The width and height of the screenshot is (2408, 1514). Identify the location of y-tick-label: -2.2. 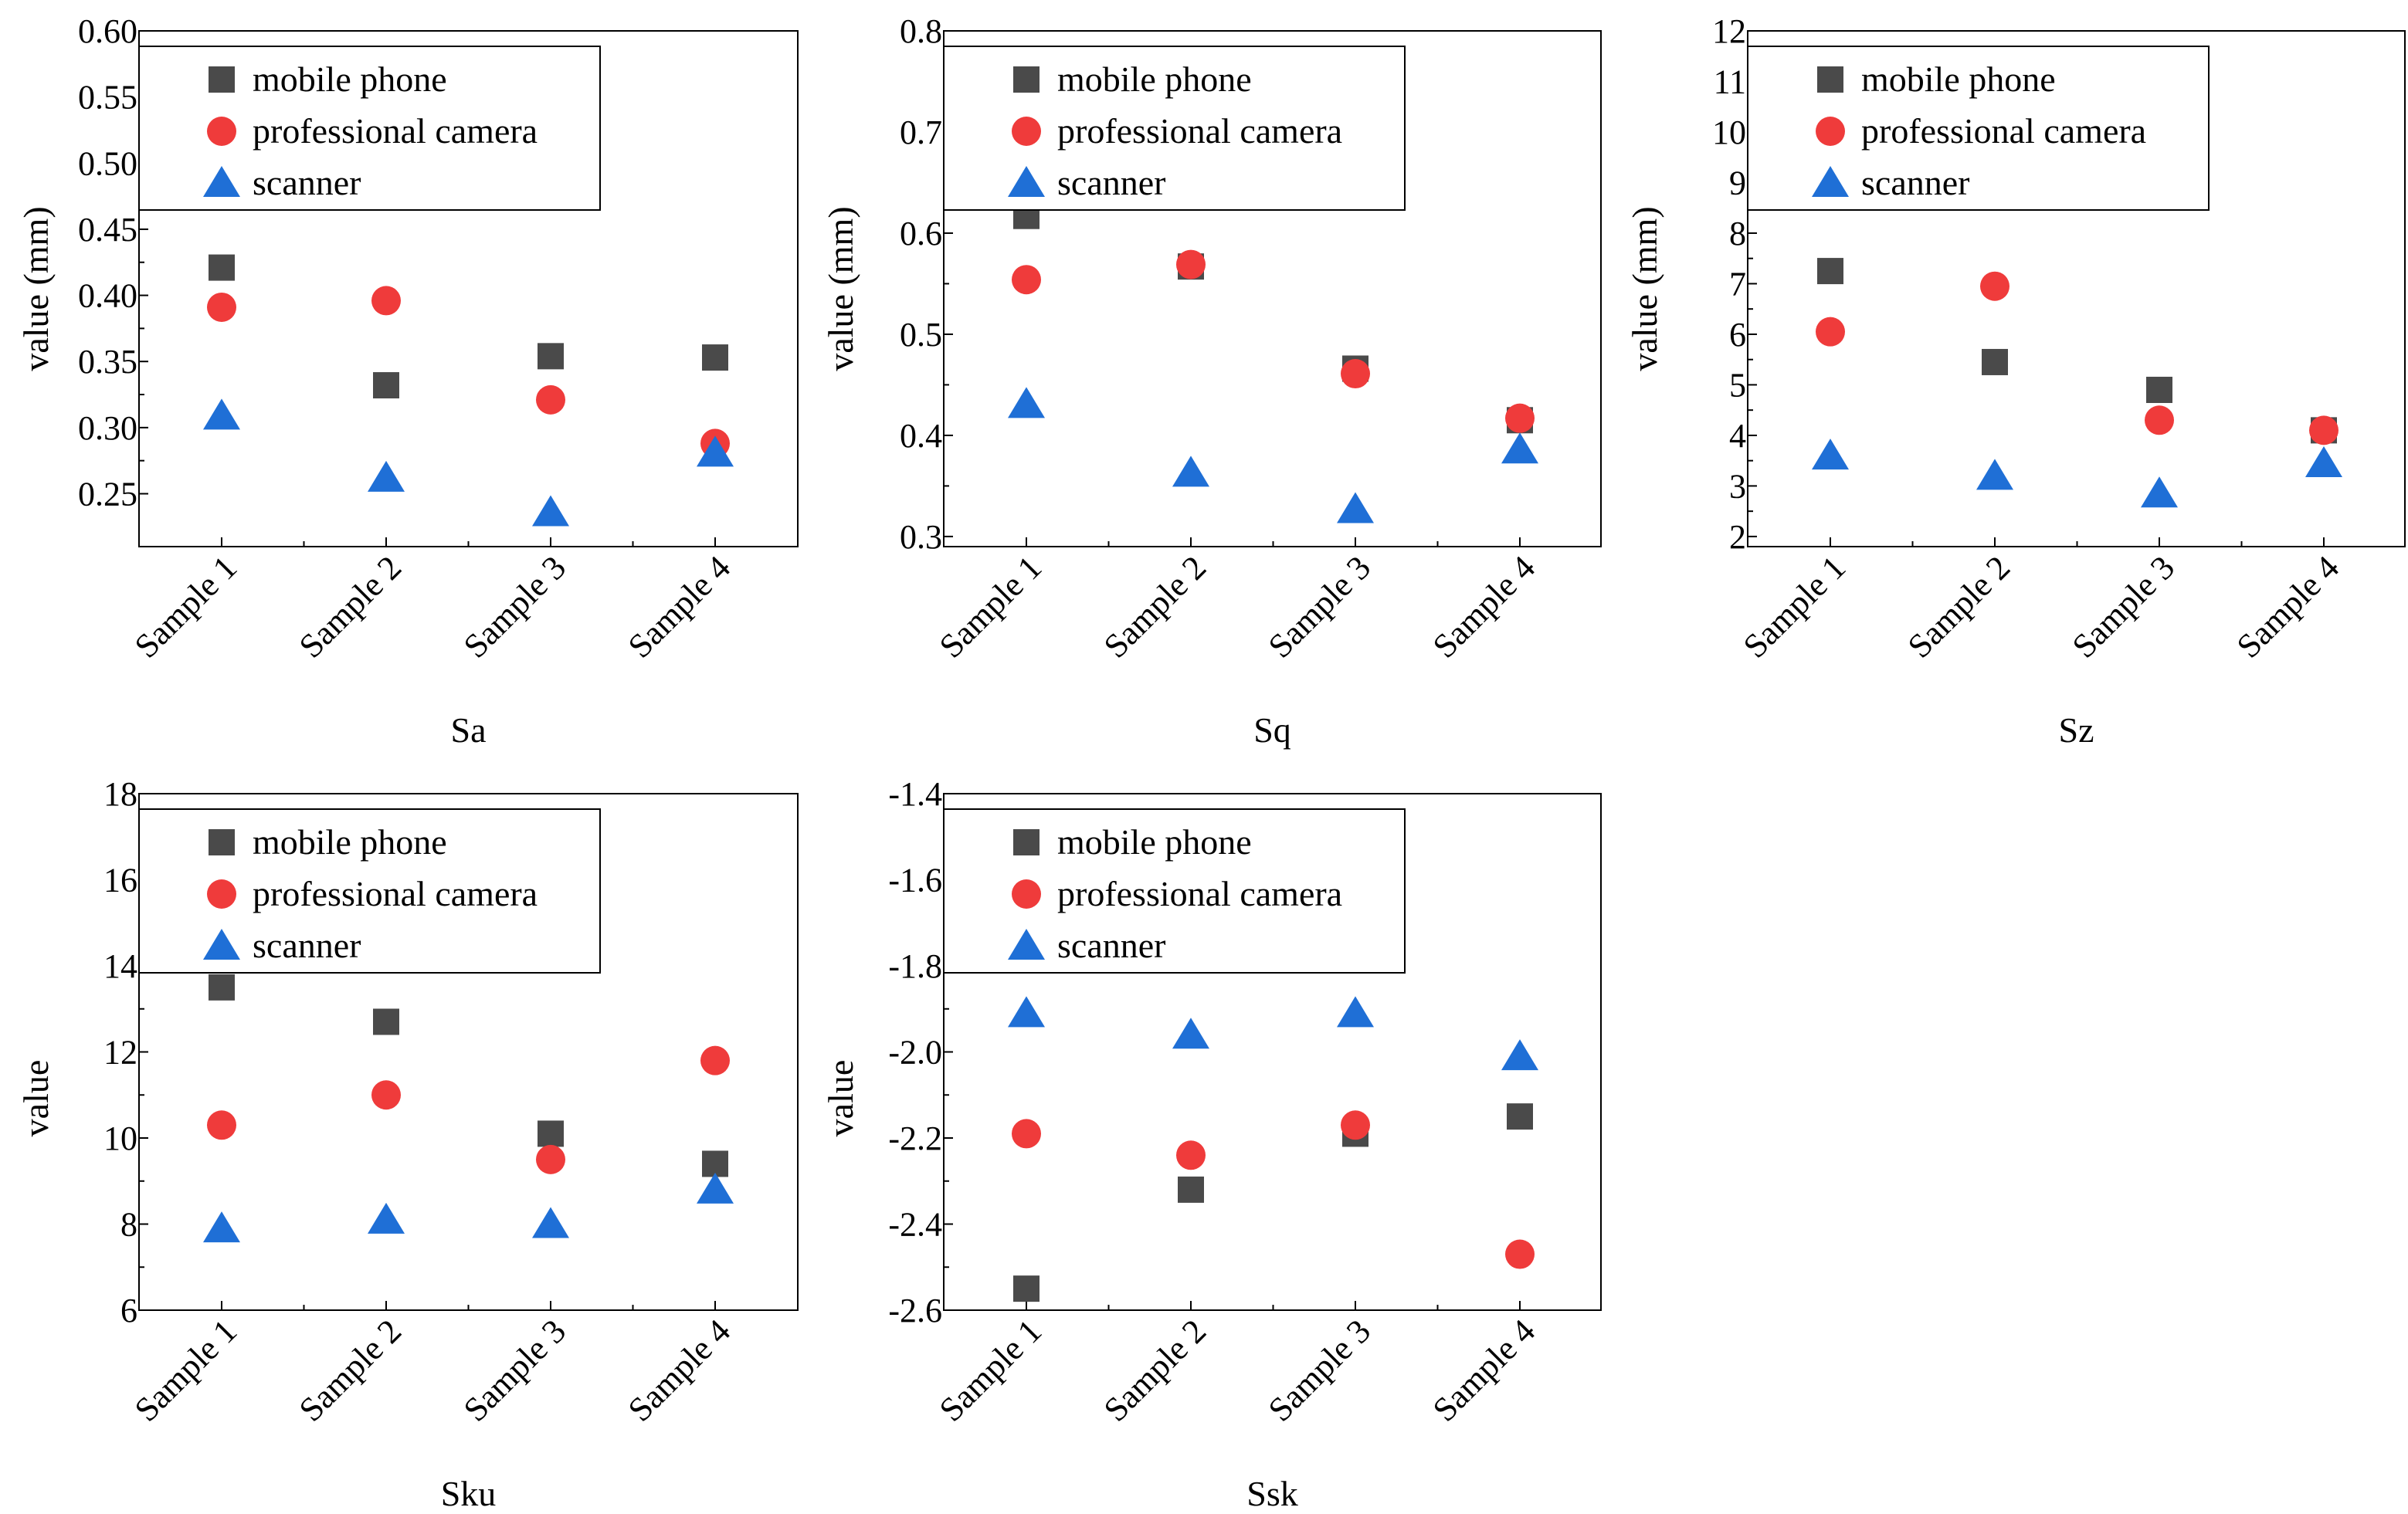
(915, 1138).